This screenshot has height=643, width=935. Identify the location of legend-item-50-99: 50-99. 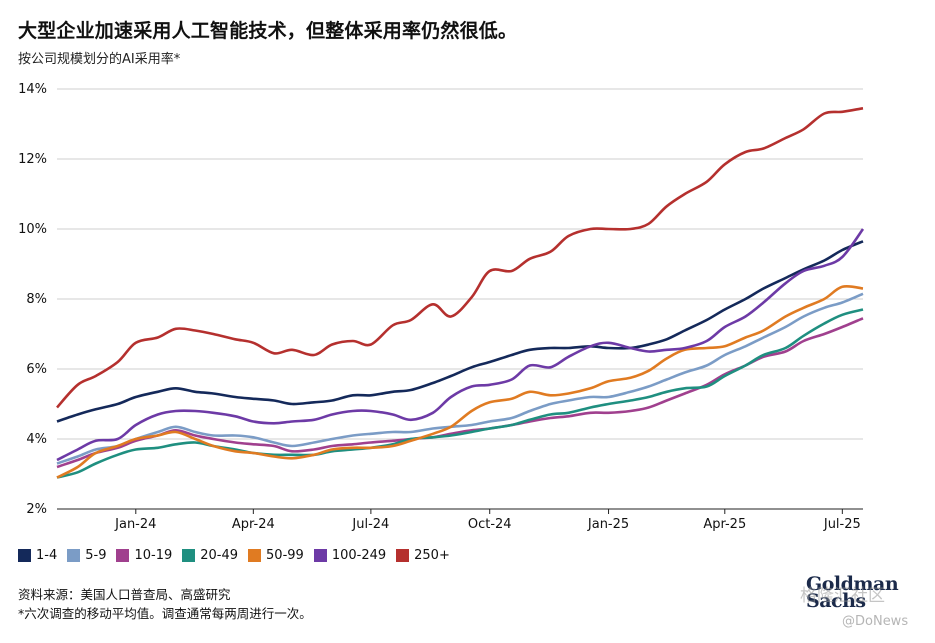
(276, 555).